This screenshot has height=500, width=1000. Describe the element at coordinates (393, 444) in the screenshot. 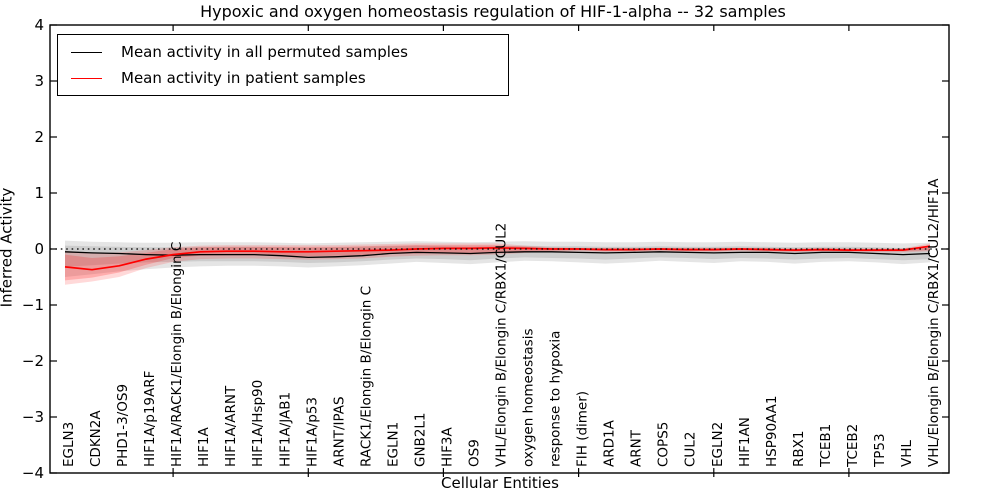

I see `x-category-label: EGLN1` at that location.